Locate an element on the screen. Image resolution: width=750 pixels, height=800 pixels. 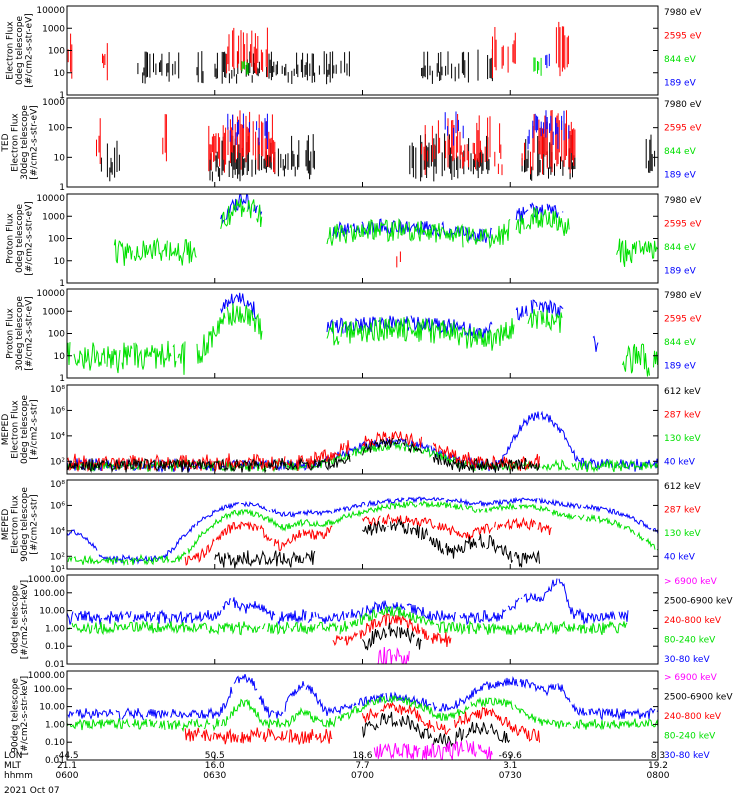
xtick-lon: 50.5 is located at coordinates (215, 756).